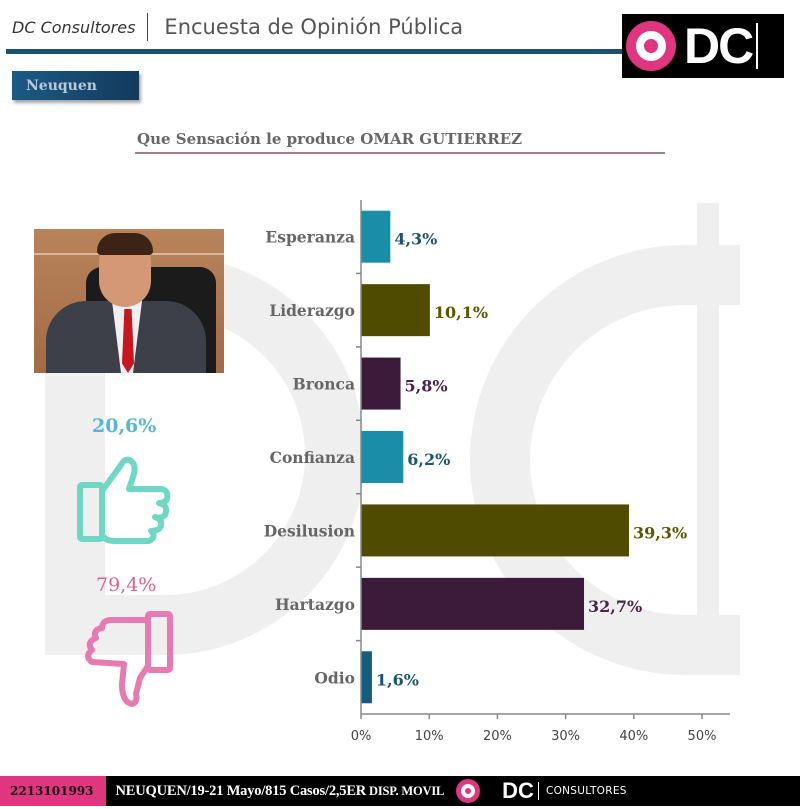 The height and width of the screenshot is (809, 800). I want to click on category-label: Confianza, so click(312, 457).